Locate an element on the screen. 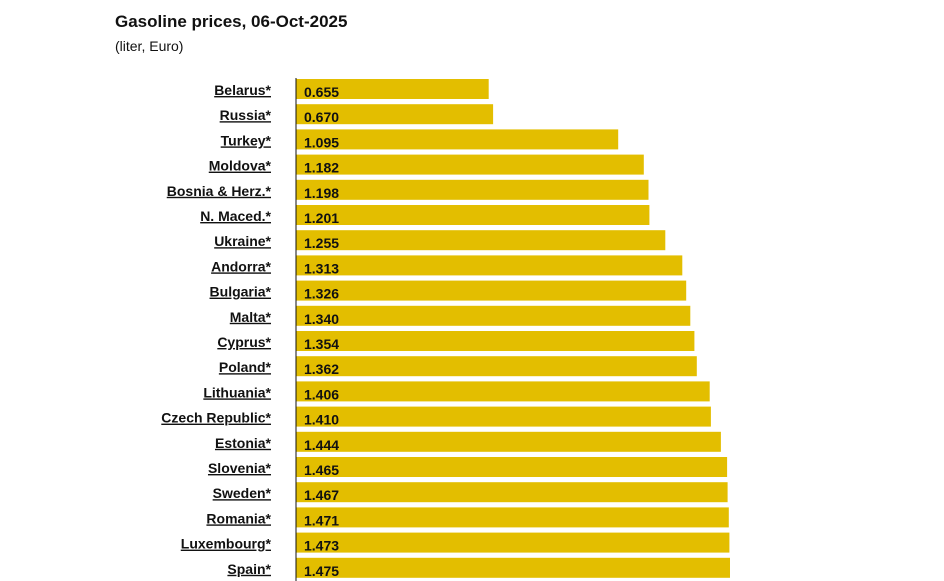 The height and width of the screenshot is (581, 944). category-label-15: Slovenia* is located at coordinates (240, 468).